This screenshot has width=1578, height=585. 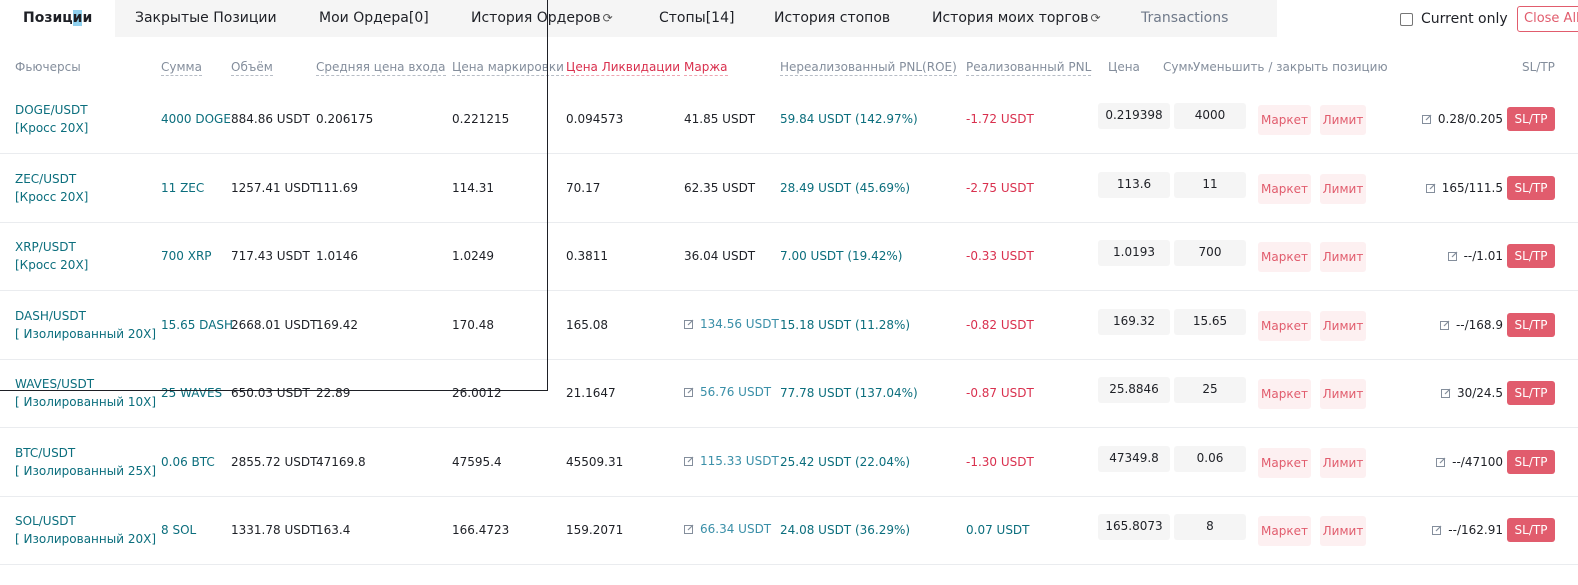 I want to click on close-amount-input: 15.65, so click(x=1210, y=321).